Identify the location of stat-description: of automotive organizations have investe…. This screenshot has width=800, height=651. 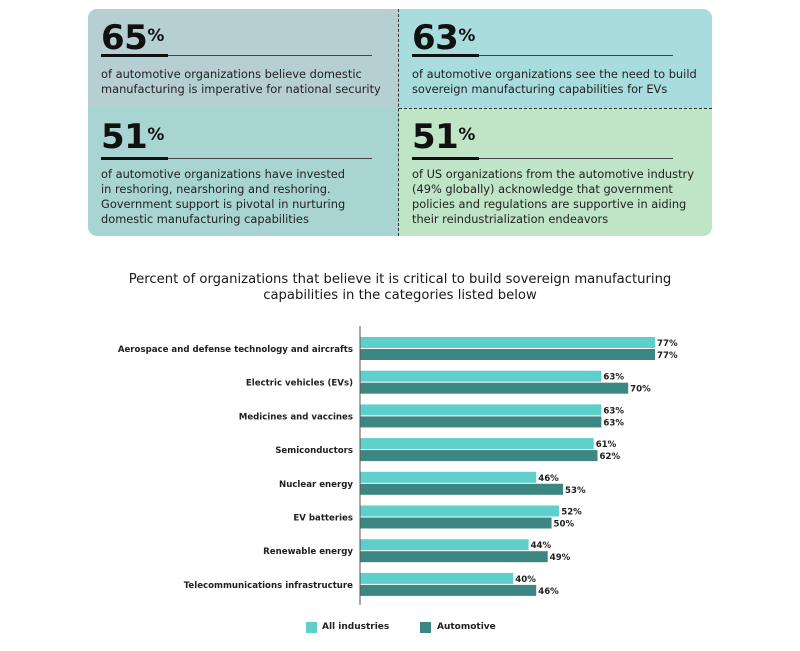
(223, 196).